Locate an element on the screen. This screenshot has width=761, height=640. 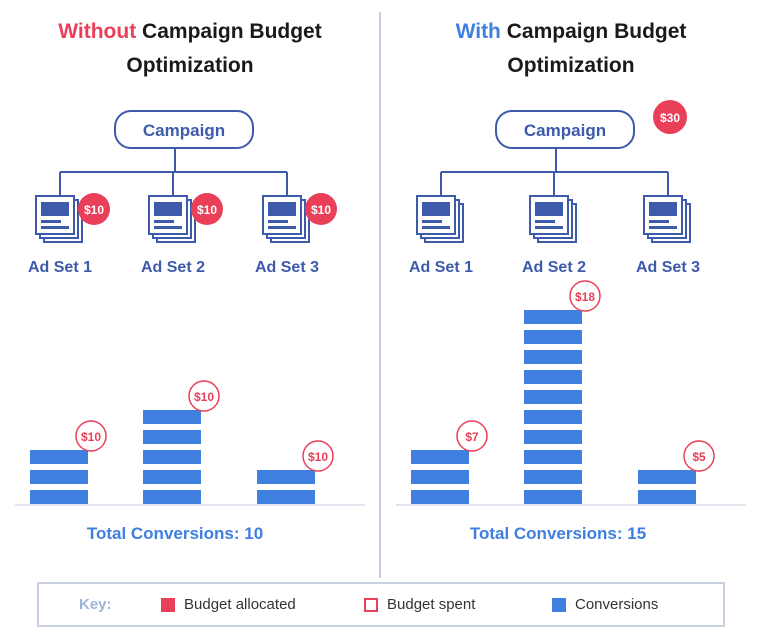
panel-title: With Campaign Budget Optimization is located at coordinates (571, 49).